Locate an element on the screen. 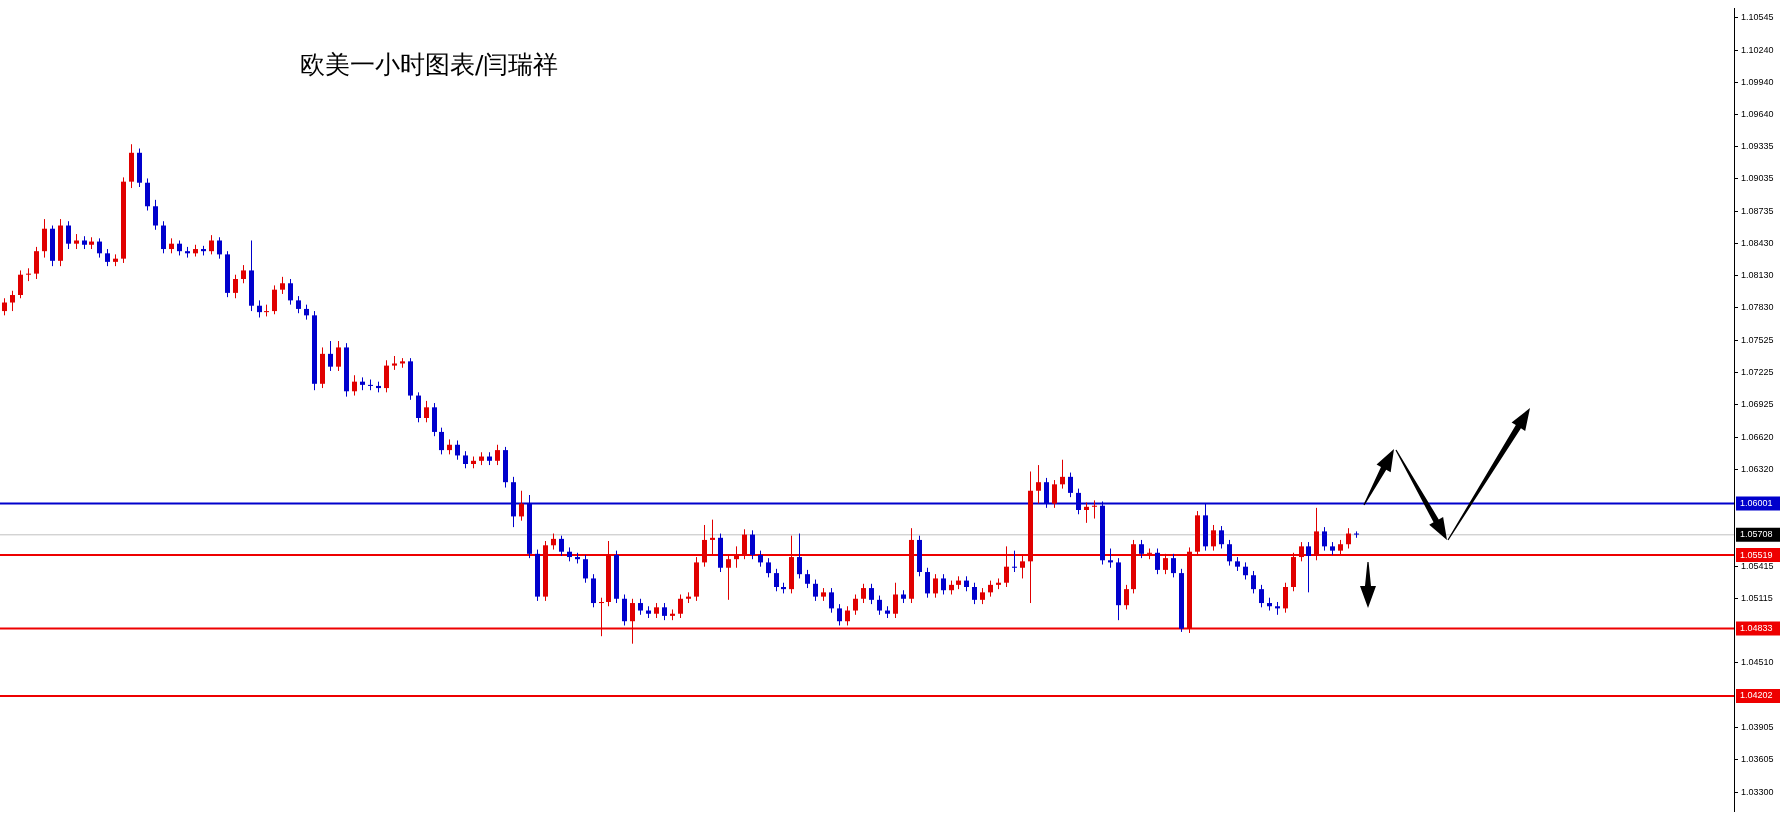 The width and height of the screenshot is (1784, 820). y-tick-label: 1.07830 is located at coordinates (1757, 307).